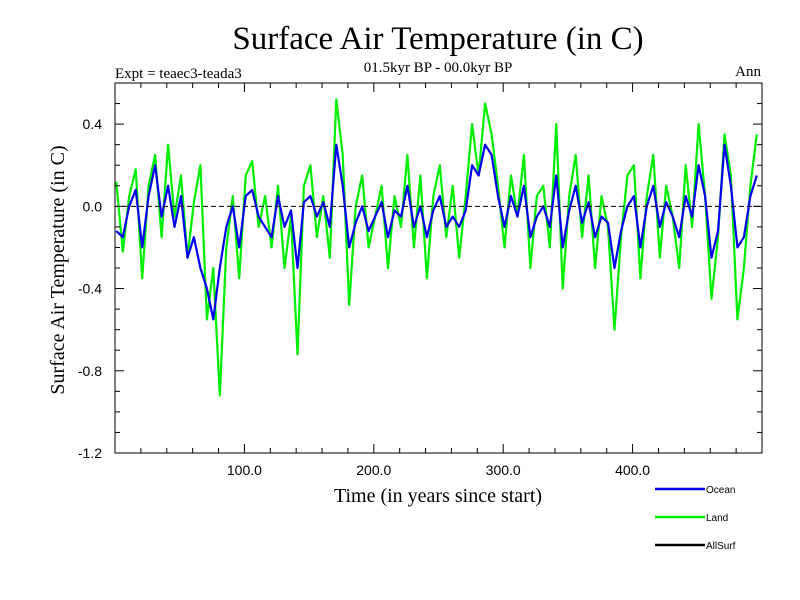 The image size is (800, 600). What do you see at coordinates (437, 39) in the screenshot?
I see `chart-title: Surface Air Temperature (in C)` at bounding box center [437, 39].